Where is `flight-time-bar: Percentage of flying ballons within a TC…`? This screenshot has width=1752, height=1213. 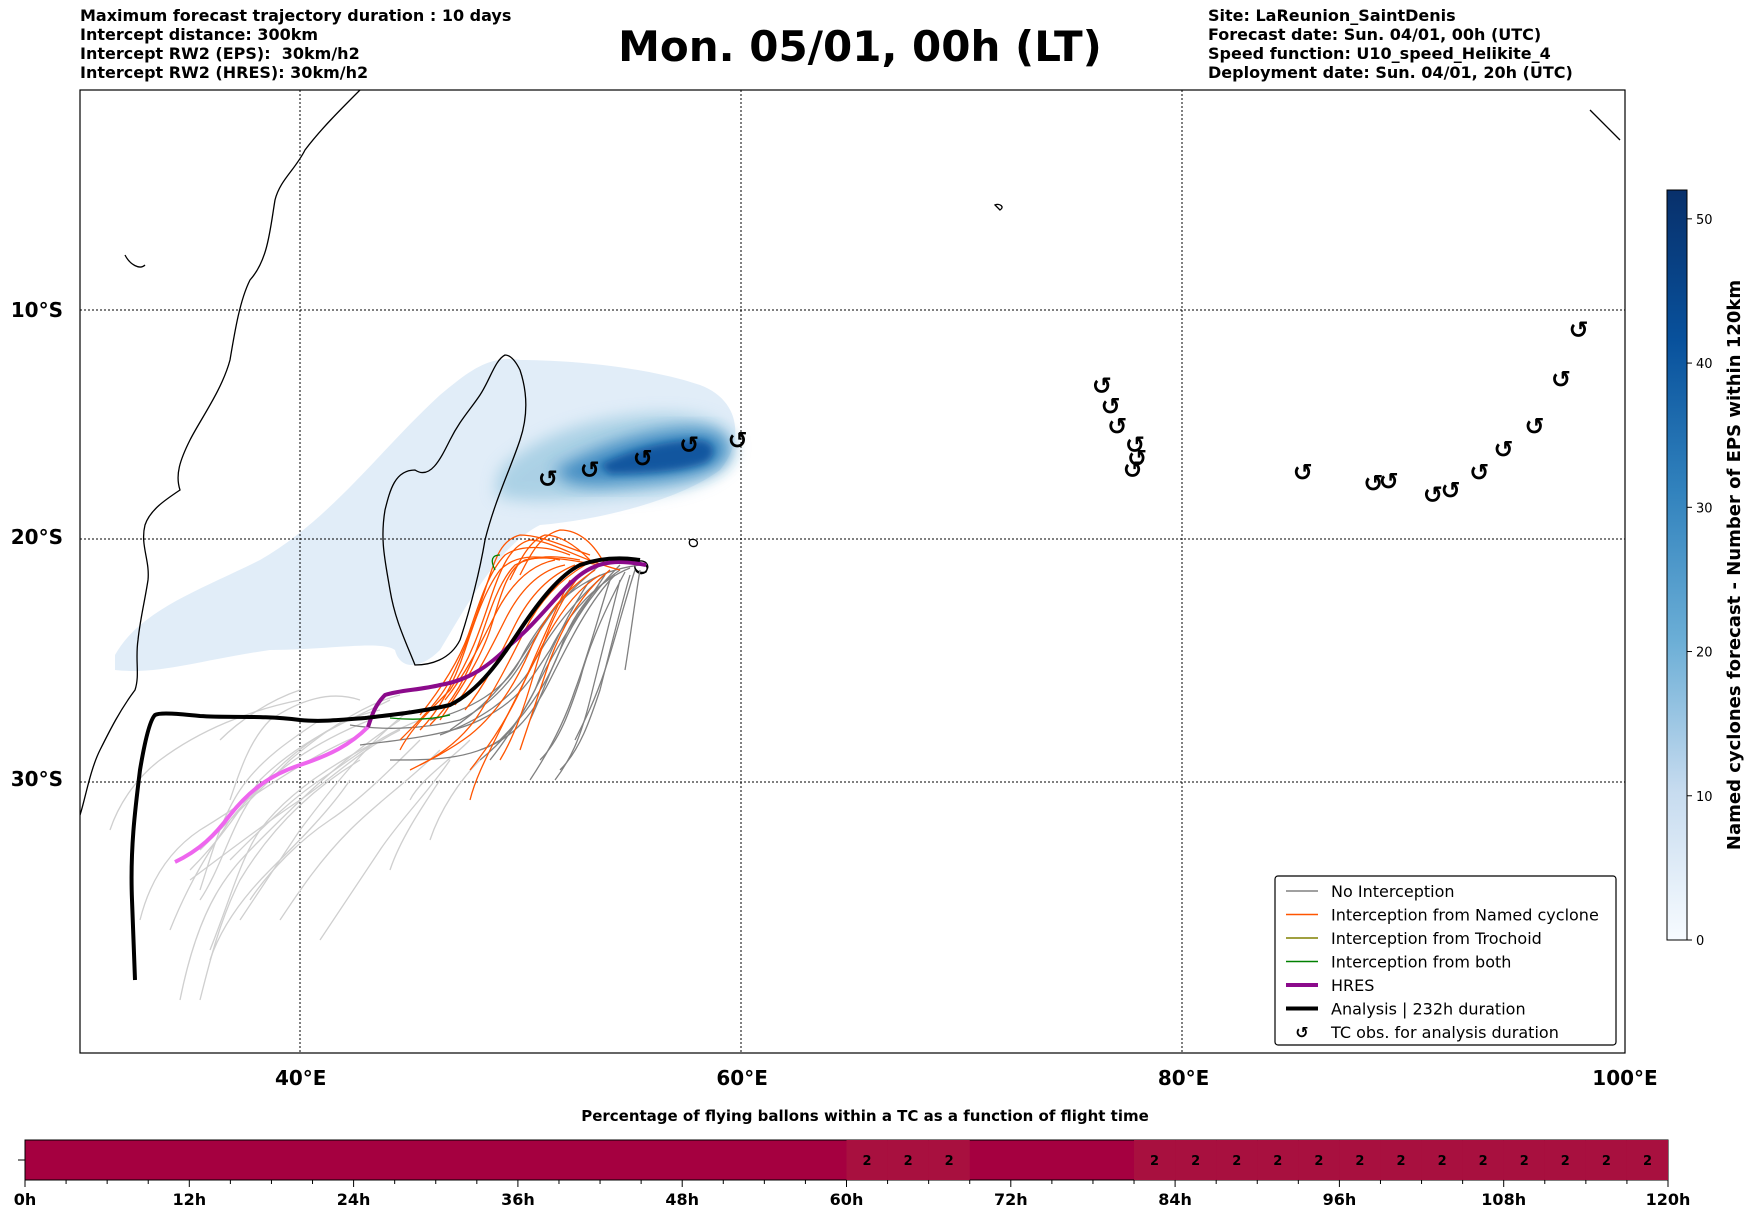
flight-time-bar: Percentage of flying ballons within a TC… is located at coordinates (852, 1158).